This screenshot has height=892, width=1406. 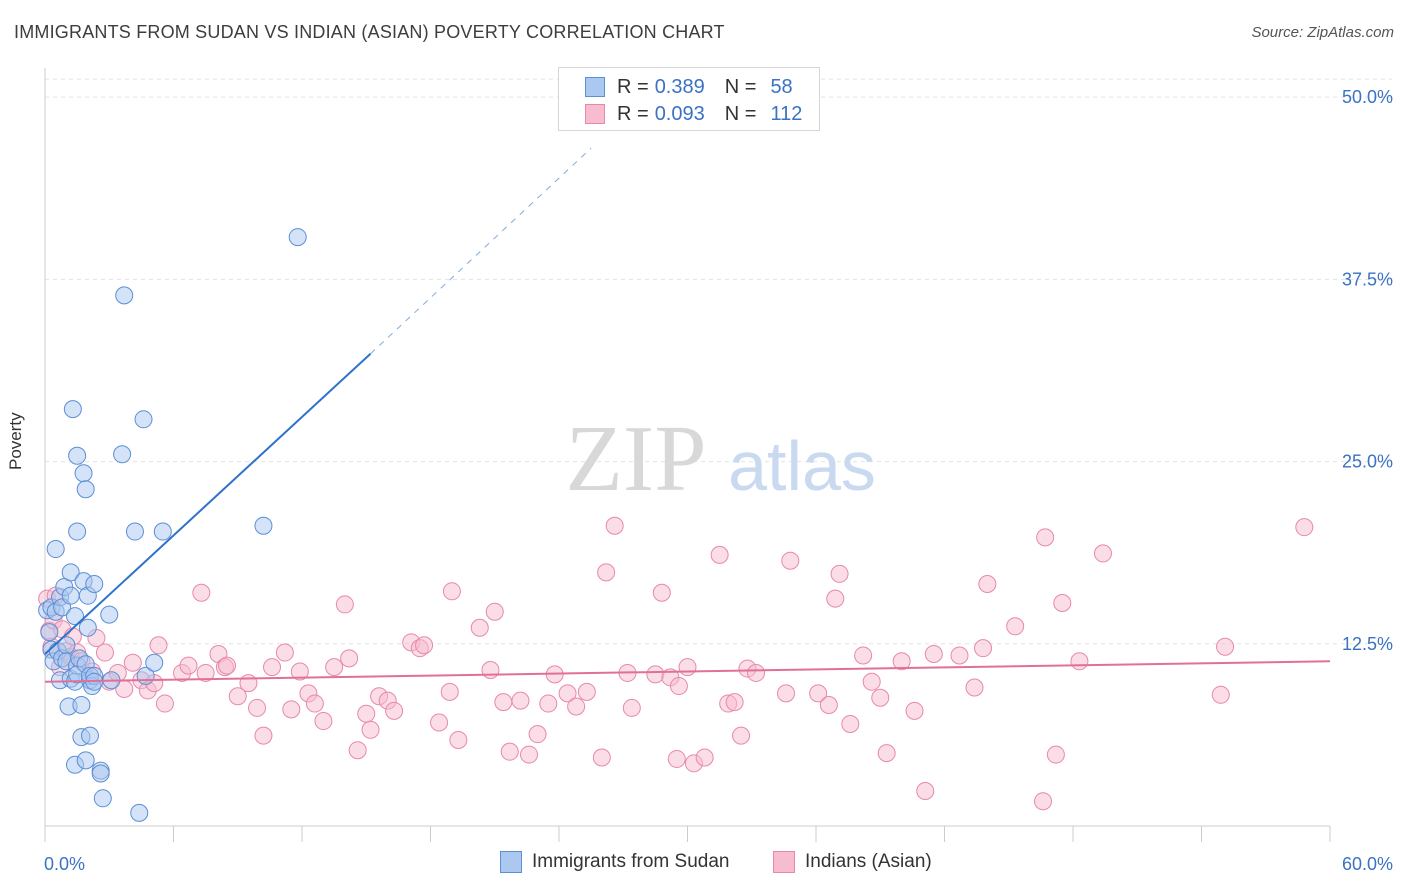 What do you see at coordinates (1367, 644) in the screenshot?
I see `y-tick-label-0: 12.5%` at bounding box center [1367, 644].